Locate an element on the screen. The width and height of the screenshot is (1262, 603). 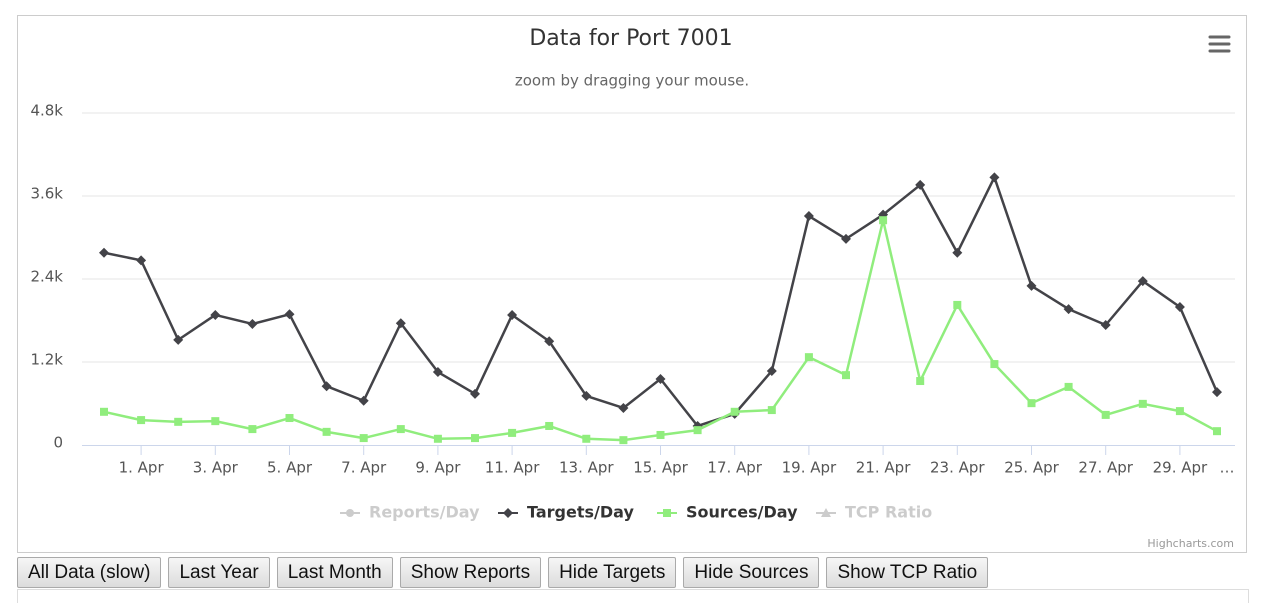
button: Hide Sources is located at coordinates (751, 572).